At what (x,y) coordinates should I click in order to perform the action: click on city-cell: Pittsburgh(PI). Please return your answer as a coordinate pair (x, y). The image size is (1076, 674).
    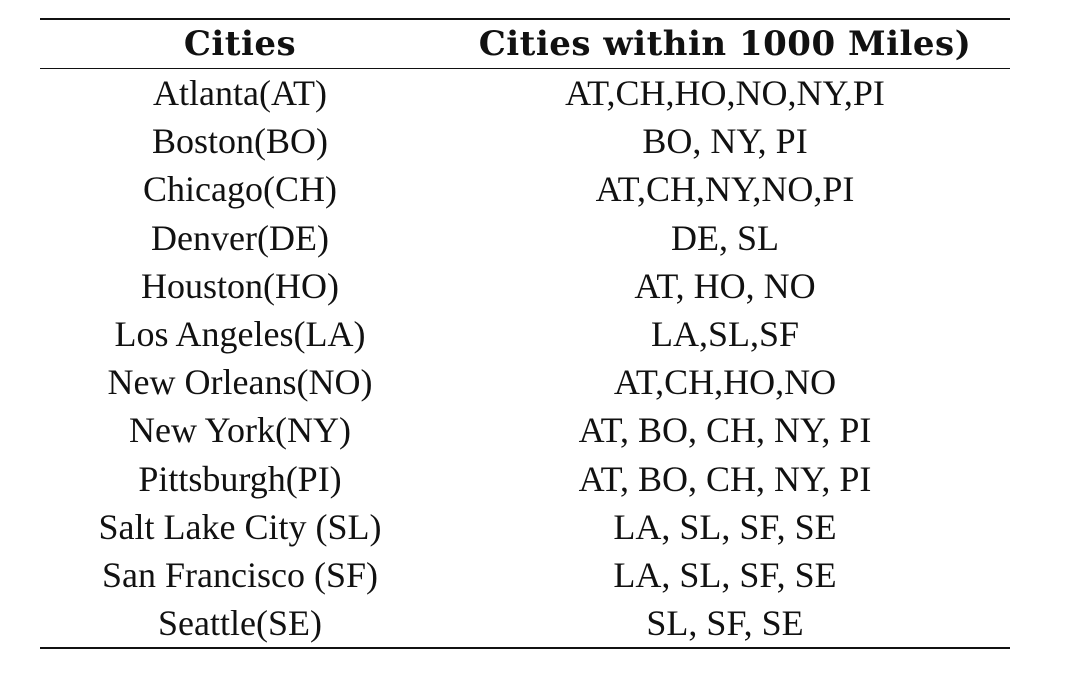
    Looking at the image, I should click on (240, 478).